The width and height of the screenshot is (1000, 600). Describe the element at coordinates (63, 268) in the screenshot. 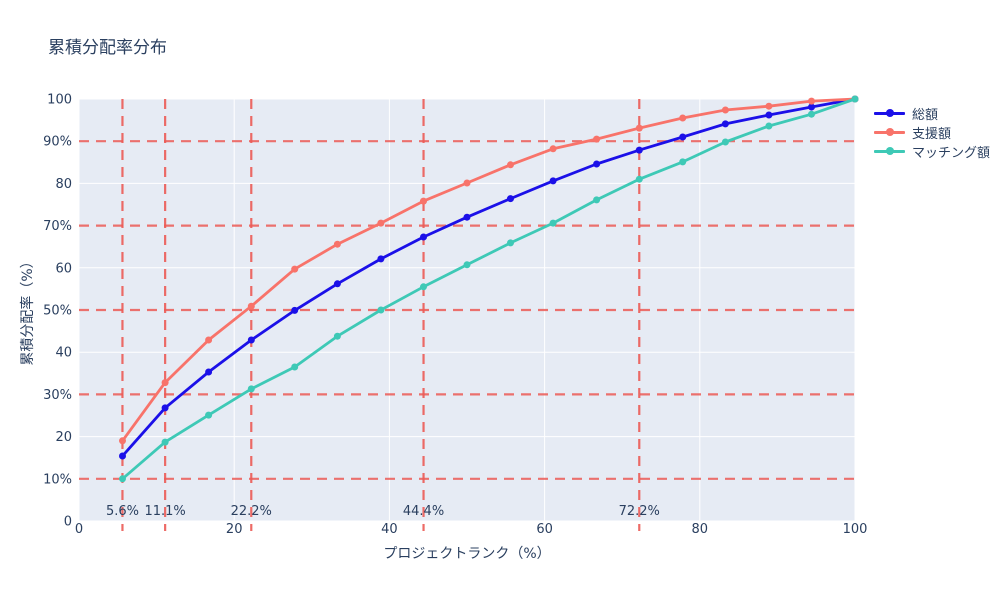

I see `y-tick-label: 60` at that location.